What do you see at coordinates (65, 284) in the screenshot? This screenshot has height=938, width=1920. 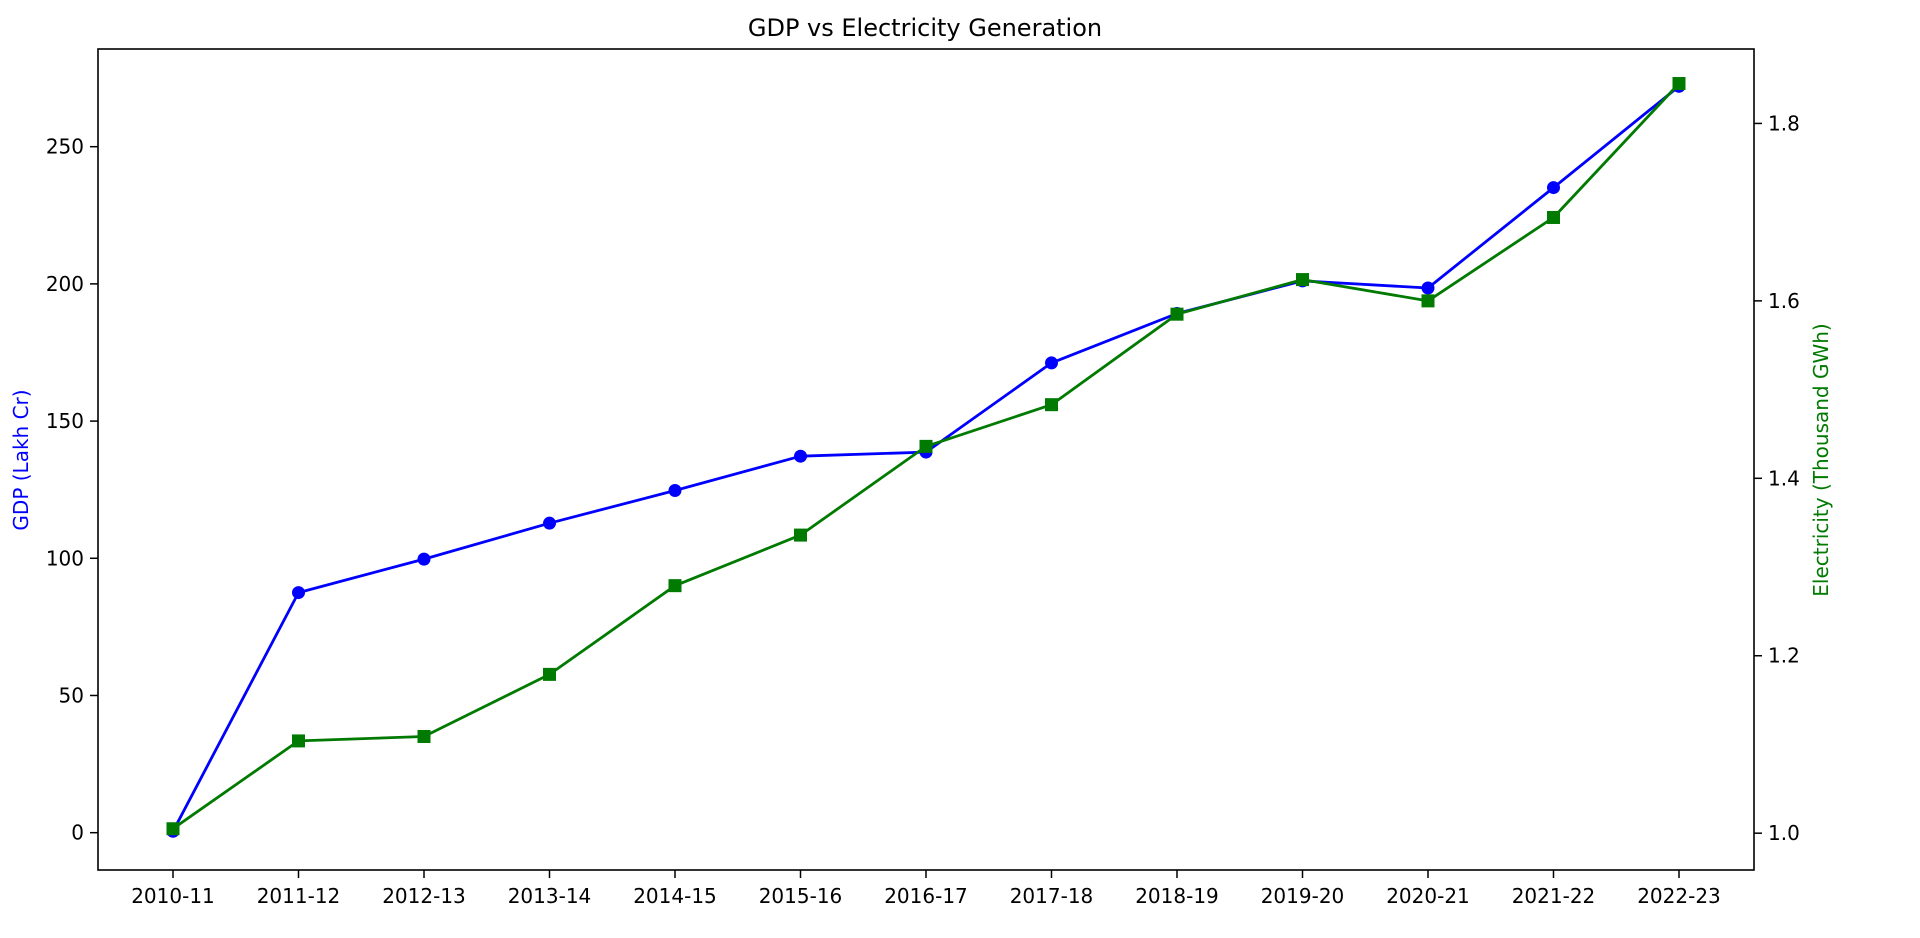 I see `left-y-tick-label: 200` at bounding box center [65, 284].